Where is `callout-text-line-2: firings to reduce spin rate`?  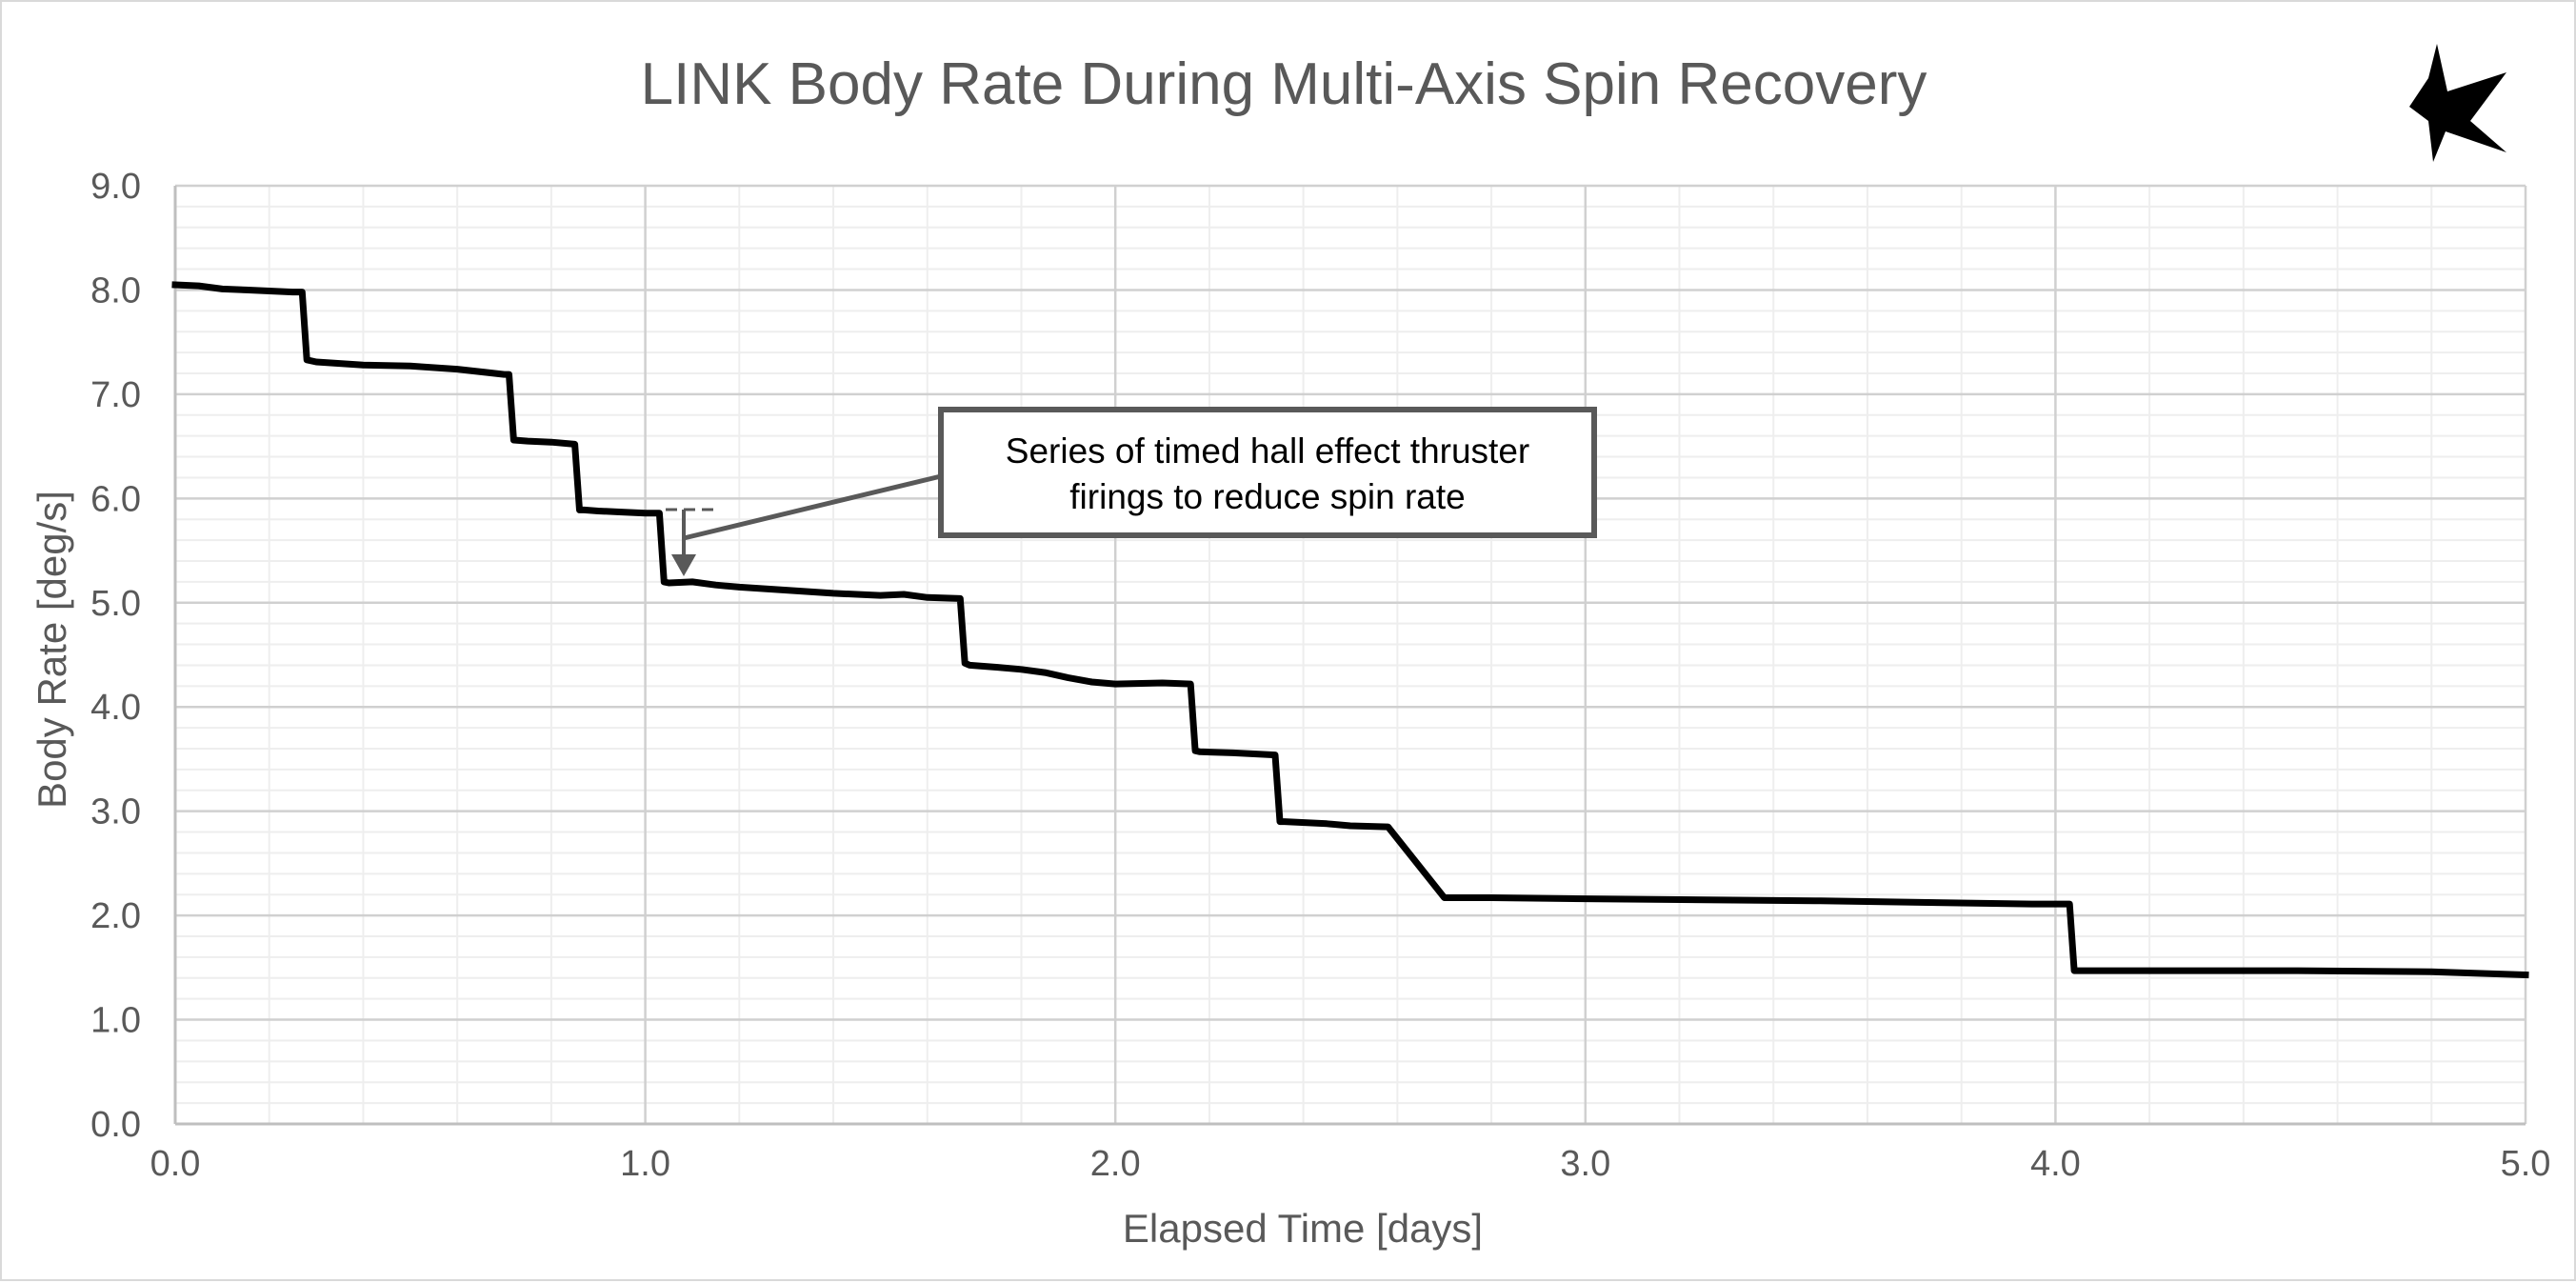 callout-text-line-2: firings to reduce spin rate is located at coordinates (1267, 496).